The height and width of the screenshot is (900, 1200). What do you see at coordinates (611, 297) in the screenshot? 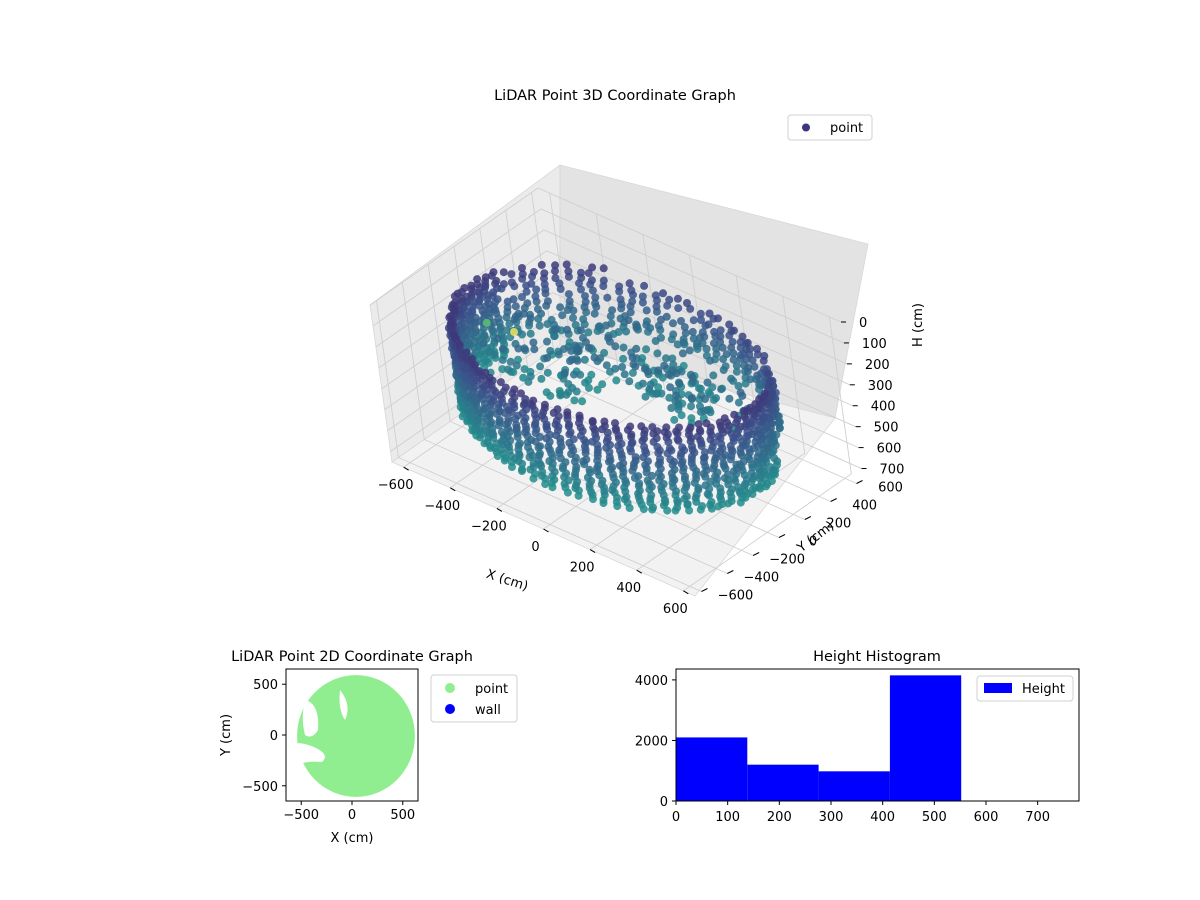
I see `grid-line-h` at bounding box center [611, 297].